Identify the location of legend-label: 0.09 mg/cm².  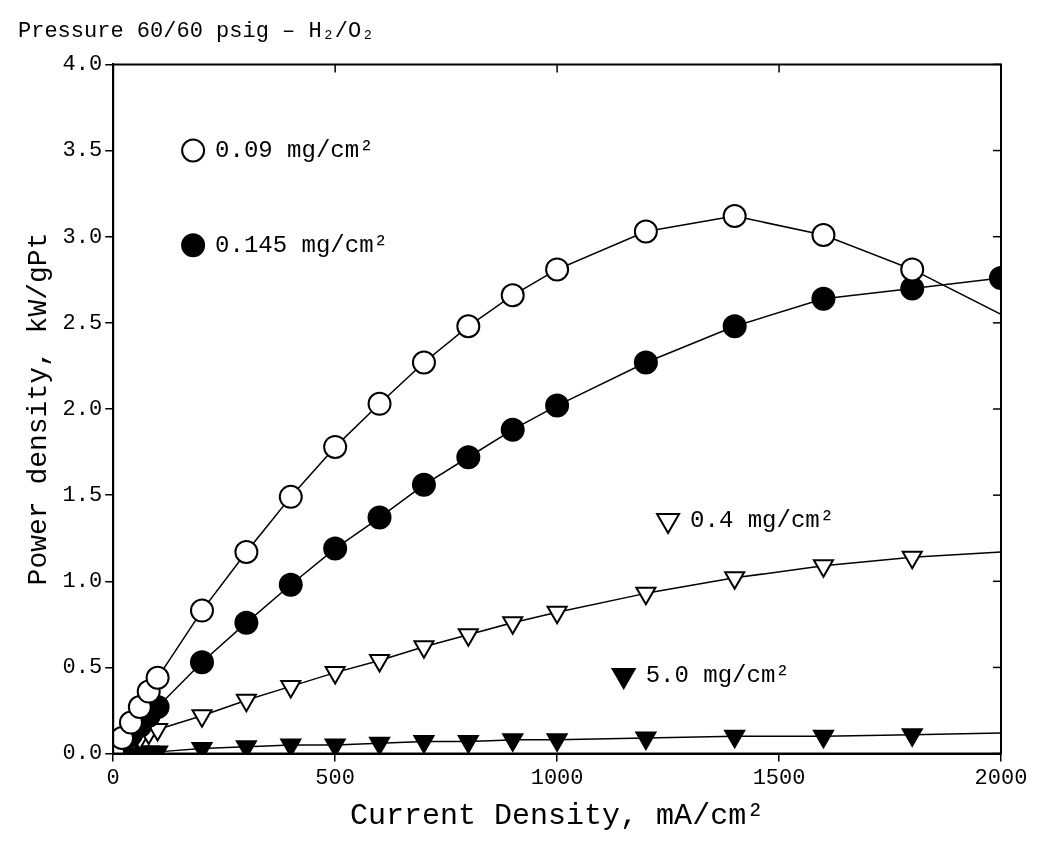
(294, 150).